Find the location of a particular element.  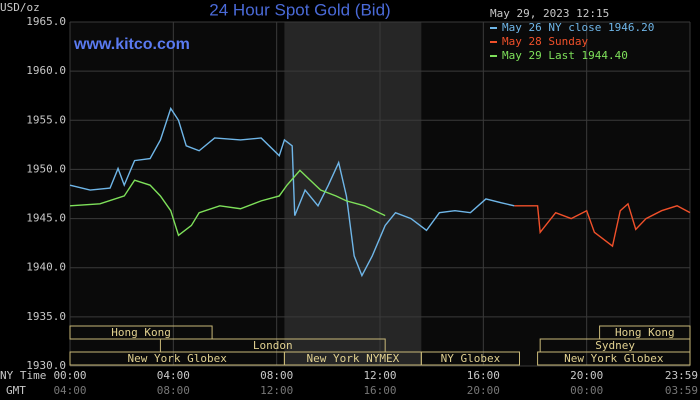

y-tick-label: 1960.0 is located at coordinates (46, 70).